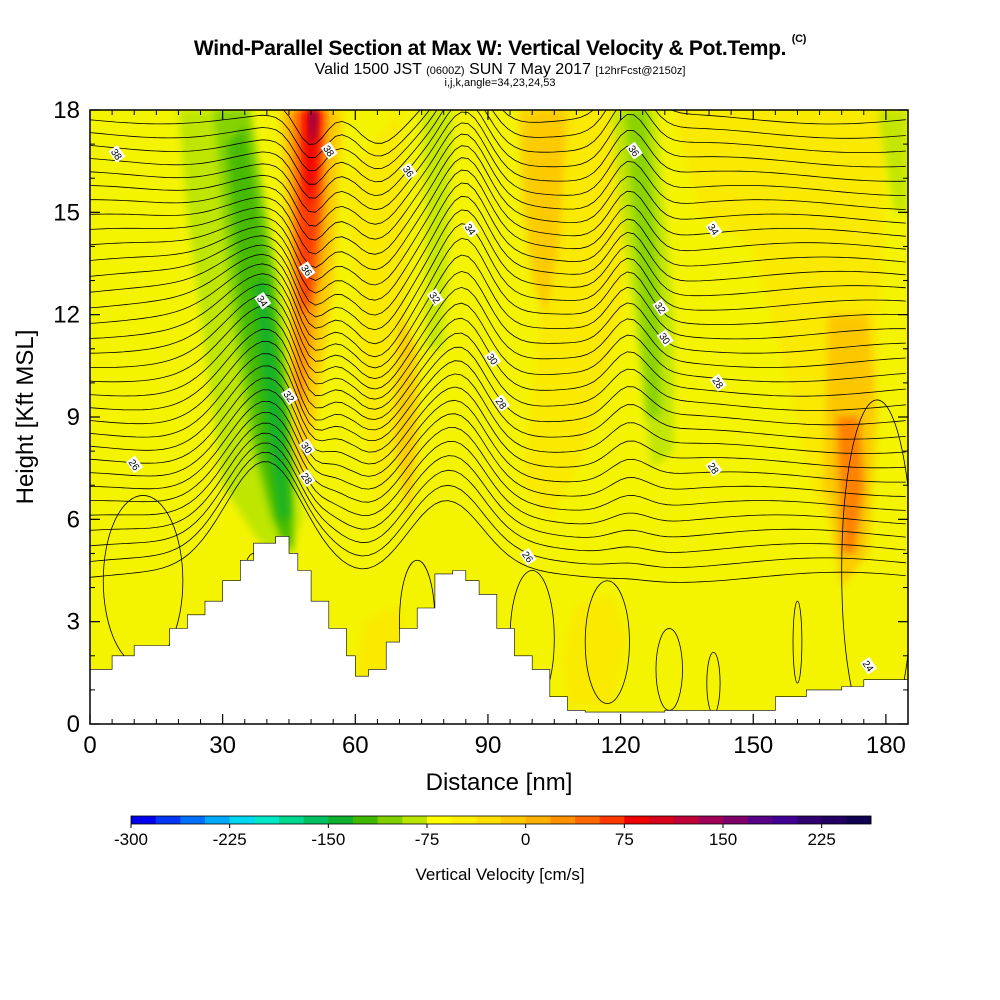 This screenshot has height=1000, width=1000. I want to click on x-tick-label: 0, so click(89, 745).